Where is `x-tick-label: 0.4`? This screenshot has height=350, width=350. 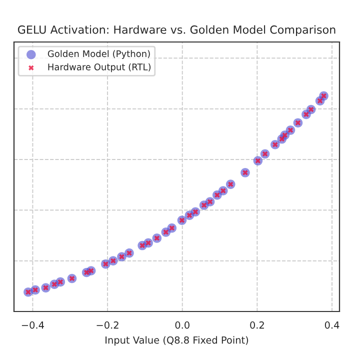 x-tick-label: 0.4 is located at coordinates (332, 325).